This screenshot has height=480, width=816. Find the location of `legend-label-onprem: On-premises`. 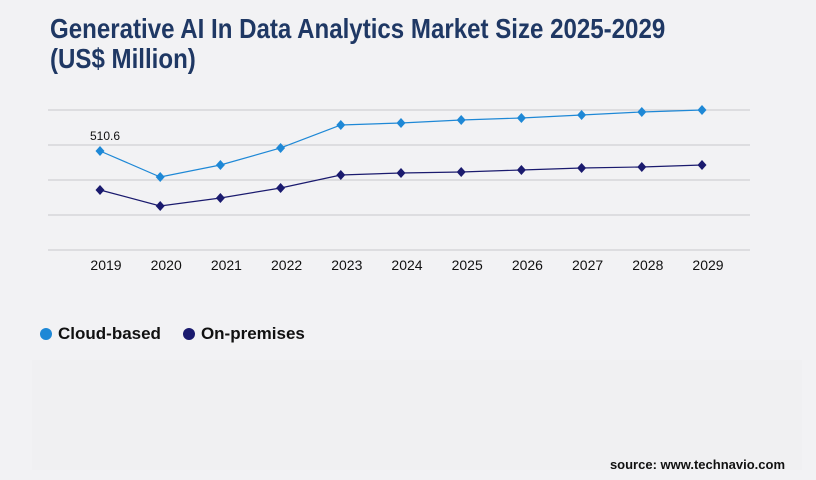

legend-label-onprem: On-premises is located at coordinates (252, 333).